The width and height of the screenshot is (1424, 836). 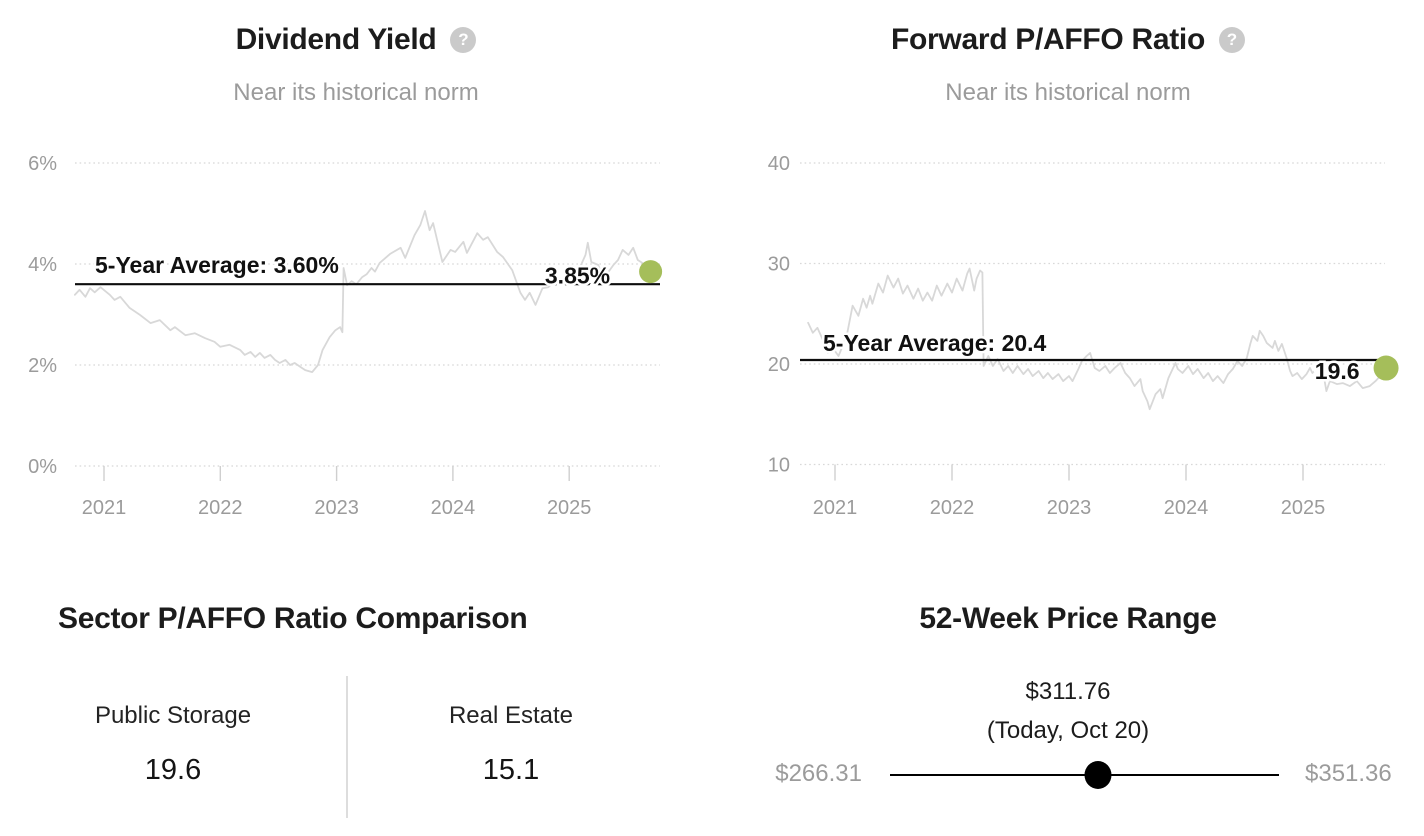 I want to click on current-value-label: 19.6, so click(x=1337, y=371).